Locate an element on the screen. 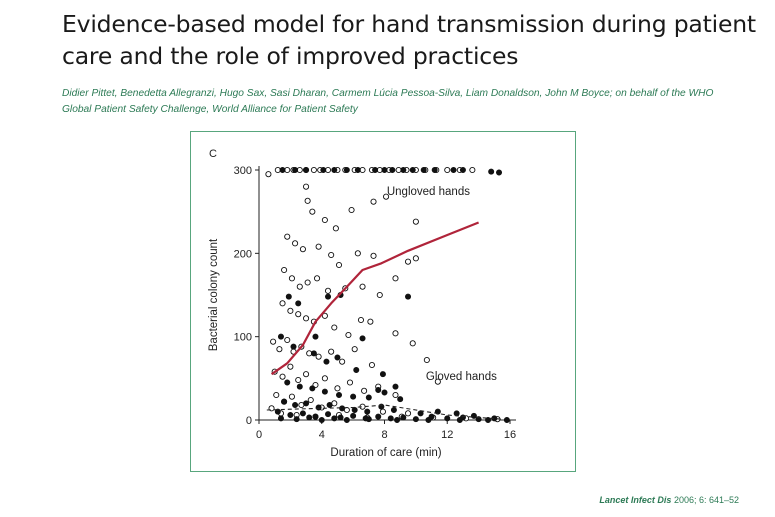 Image resolution: width=775 pixels, height=517 pixels. trend-lines is located at coordinates (384, 320).